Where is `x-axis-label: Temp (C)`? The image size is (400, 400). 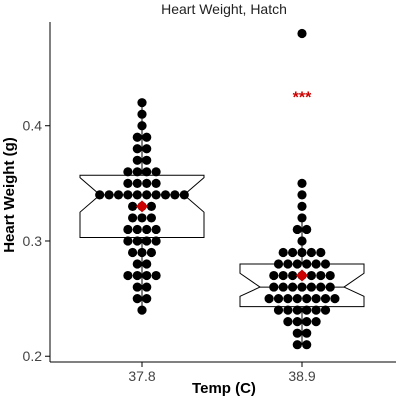 x-axis-label: Temp (C) is located at coordinates (224, 388).